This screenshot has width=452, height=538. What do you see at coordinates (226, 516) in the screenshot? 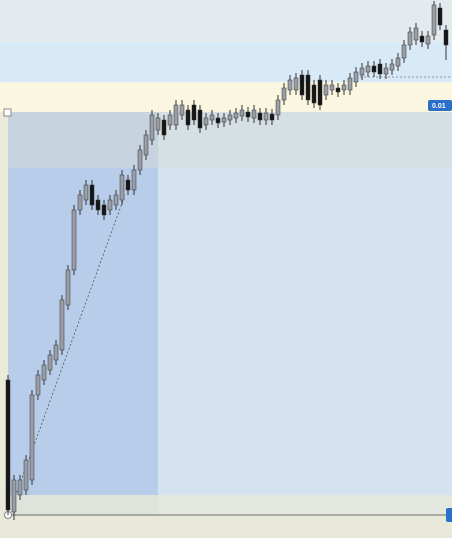
I see `zone-bottom` at bounding box center [226, 516].